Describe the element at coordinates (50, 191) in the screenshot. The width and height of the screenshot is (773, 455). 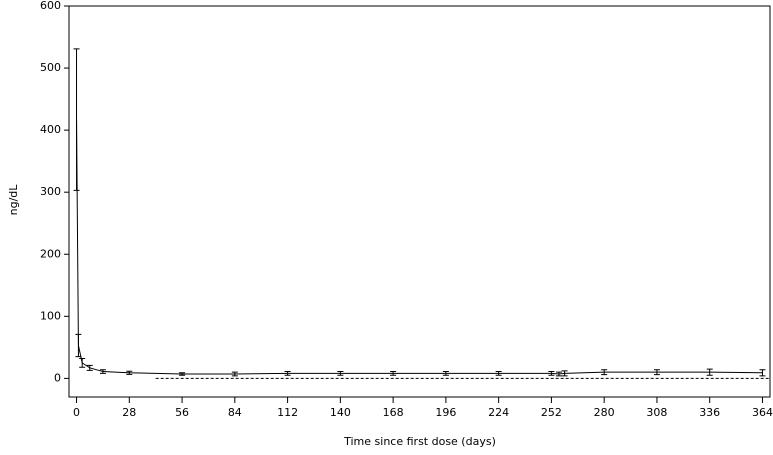
I see `y-tick-label: 300` at that location.